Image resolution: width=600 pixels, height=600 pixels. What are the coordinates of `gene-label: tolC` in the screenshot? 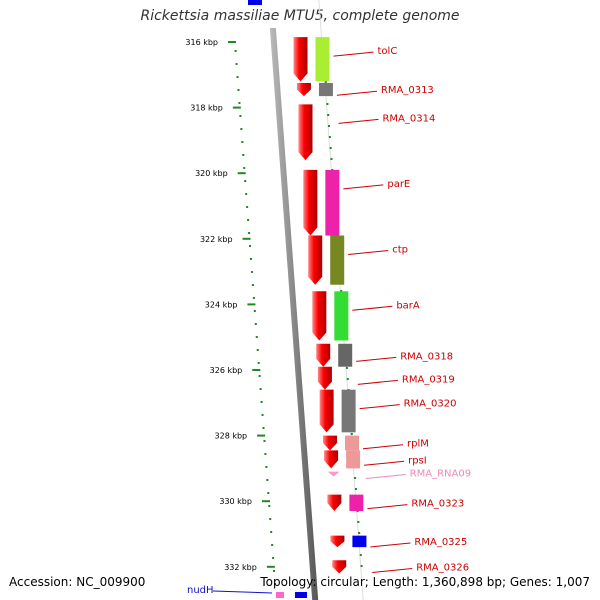 It's located at (388, 51).